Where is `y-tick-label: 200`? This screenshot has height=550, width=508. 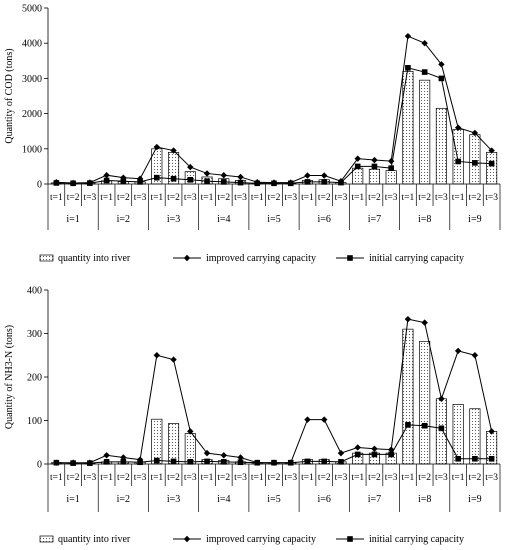
y-tick-label: 200 is located at coordinates (34, 378).